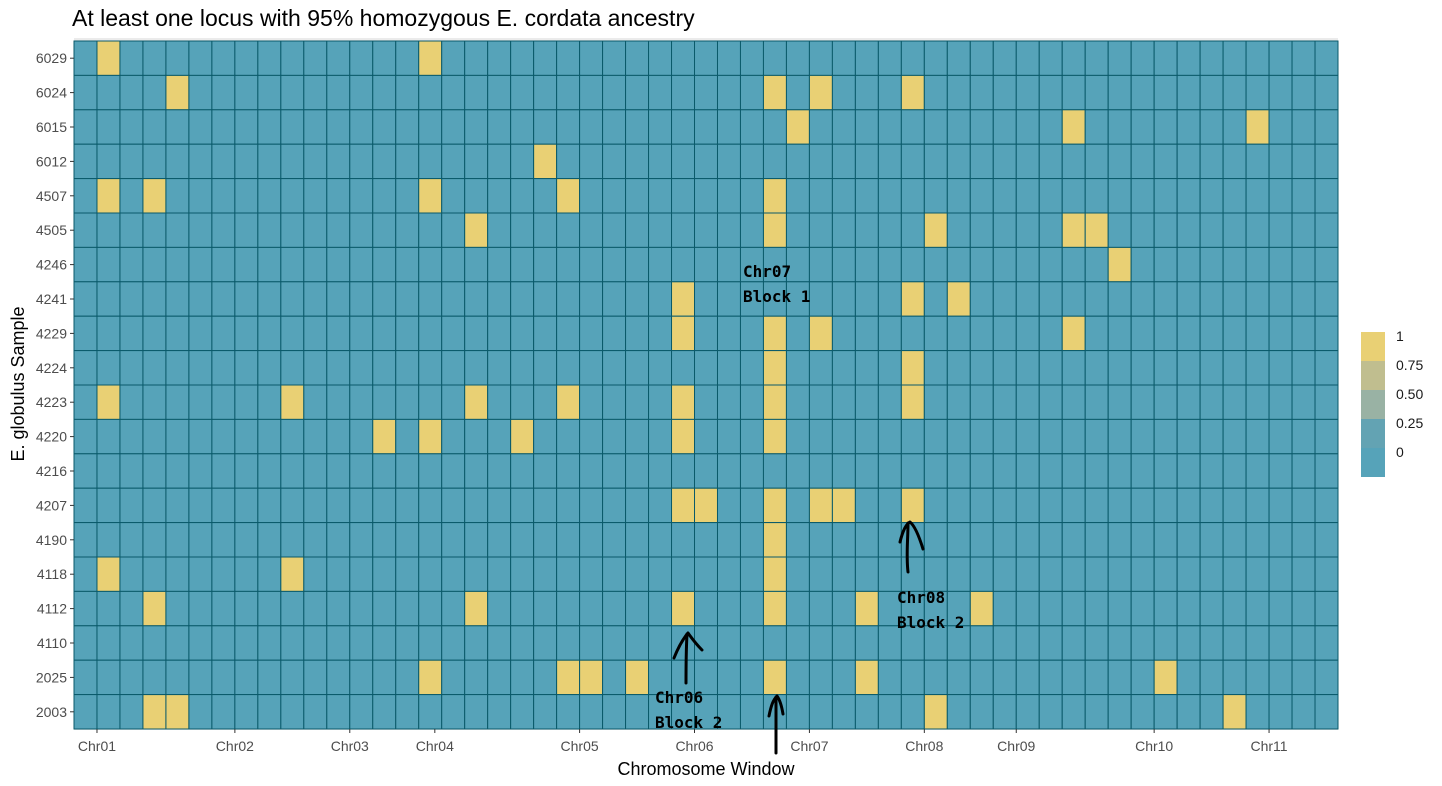  Describe the element at coordinates (930, 622) in the screenshot. I see `annotation-chr08-line2: Block 2` at that location.